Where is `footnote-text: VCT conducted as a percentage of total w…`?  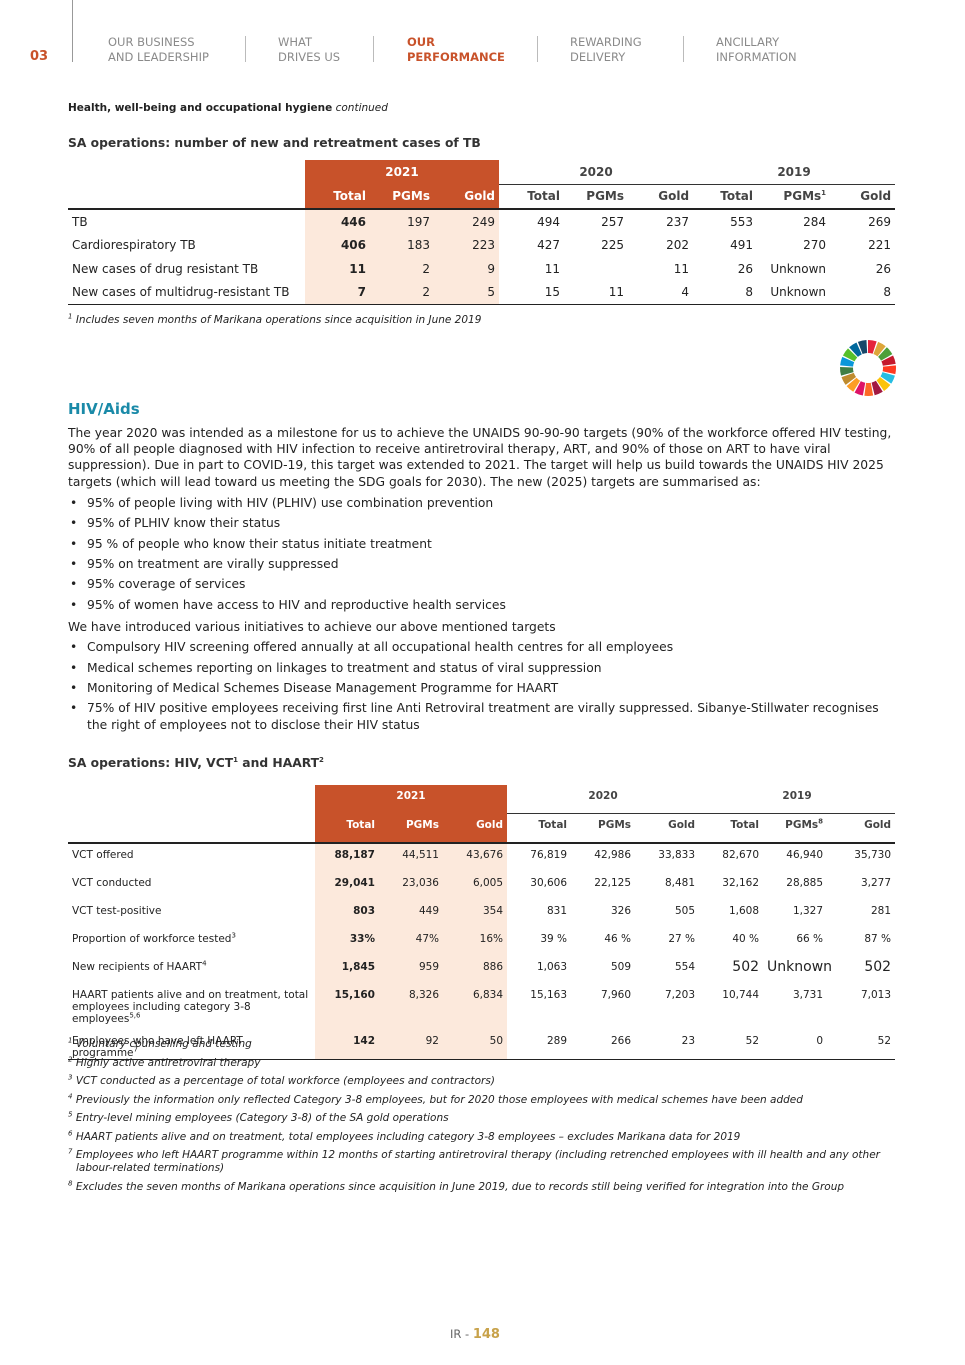 footnote-text: VCT conducted as a percentage of total w… is located at coordinates (285, 1081).